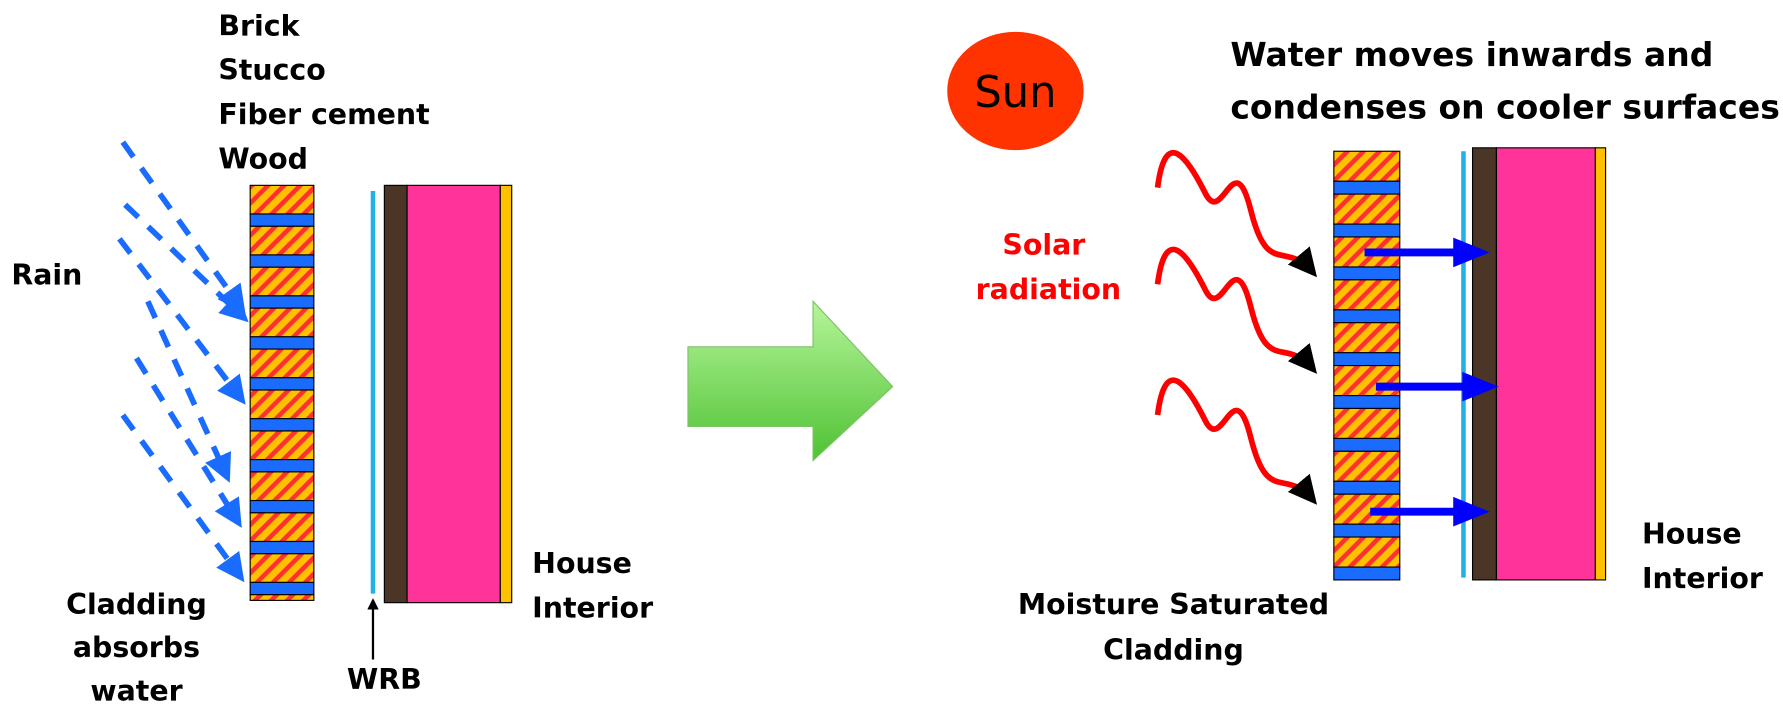 The width and height of the screenshot is (1783, 705). Describe the element at coordinates (1471, 54) in the screenshot. I see `title: Water moves inwards and` at that location.